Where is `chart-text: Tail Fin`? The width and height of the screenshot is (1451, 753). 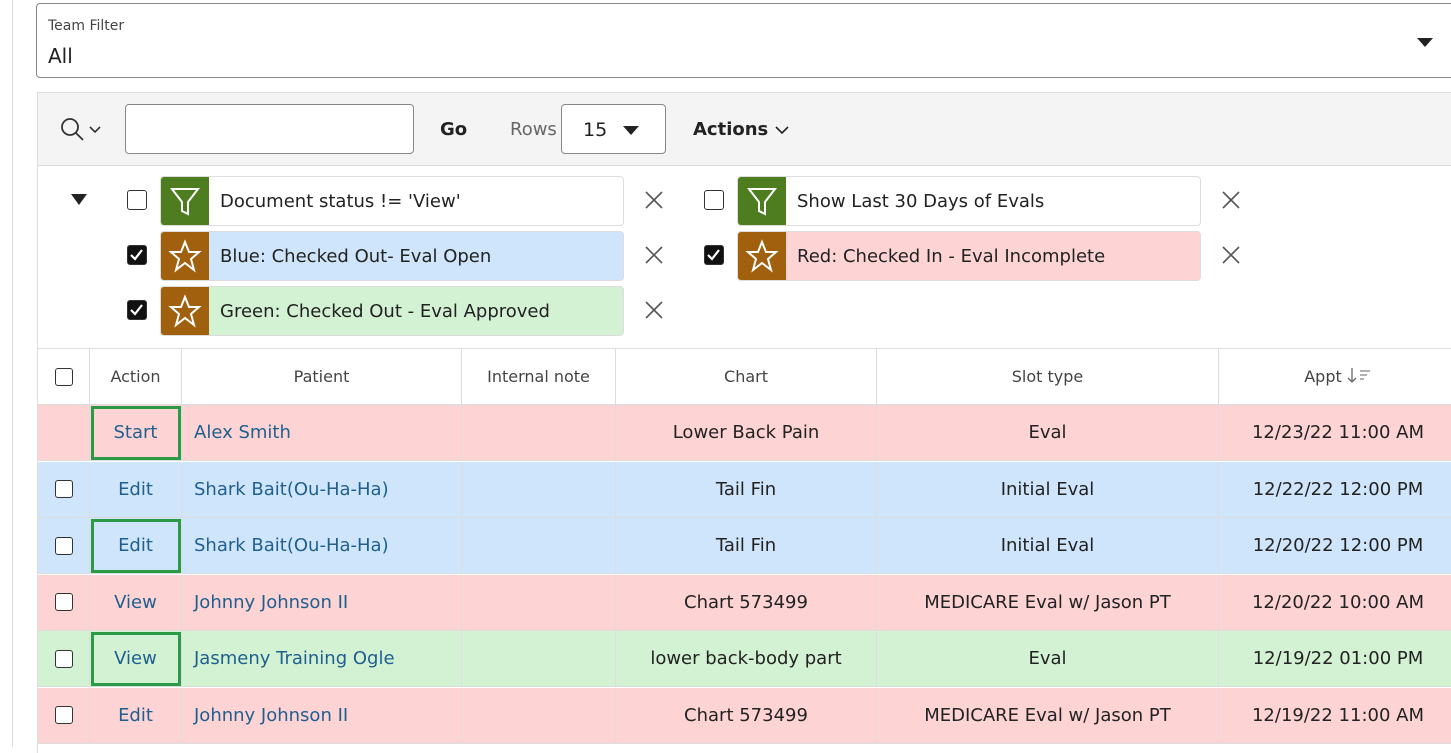
chart-text: Tail Fin is located at coordinates (746, 545).